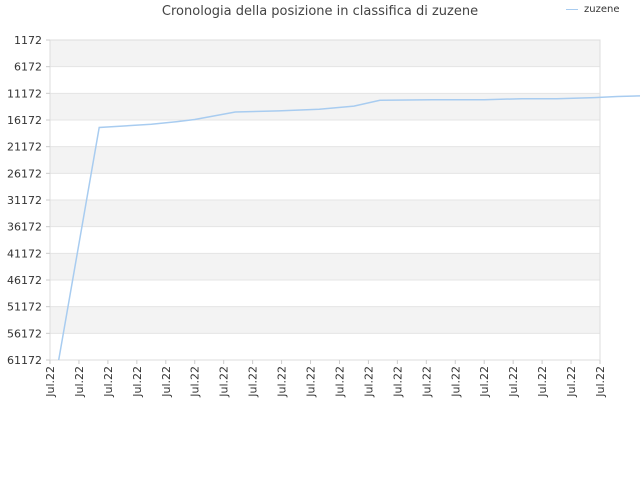  Describe the element at coordinates (572, 9) in the screenshot. I see `legend-swatch` at that location.